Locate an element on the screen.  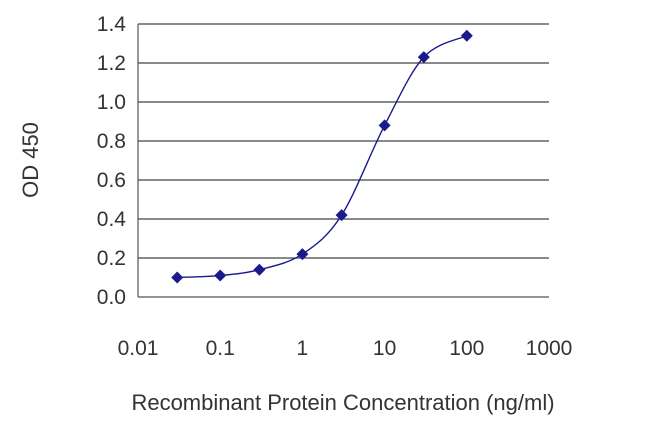
y-tick-label: 1.0 is located at coordinates (111, 102).